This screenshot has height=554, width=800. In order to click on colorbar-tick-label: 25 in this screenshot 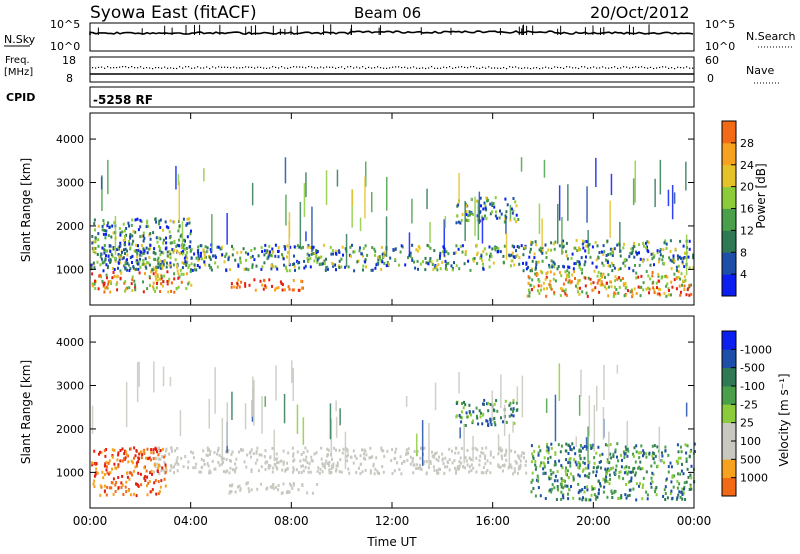, I will do `click(747, 423)`.